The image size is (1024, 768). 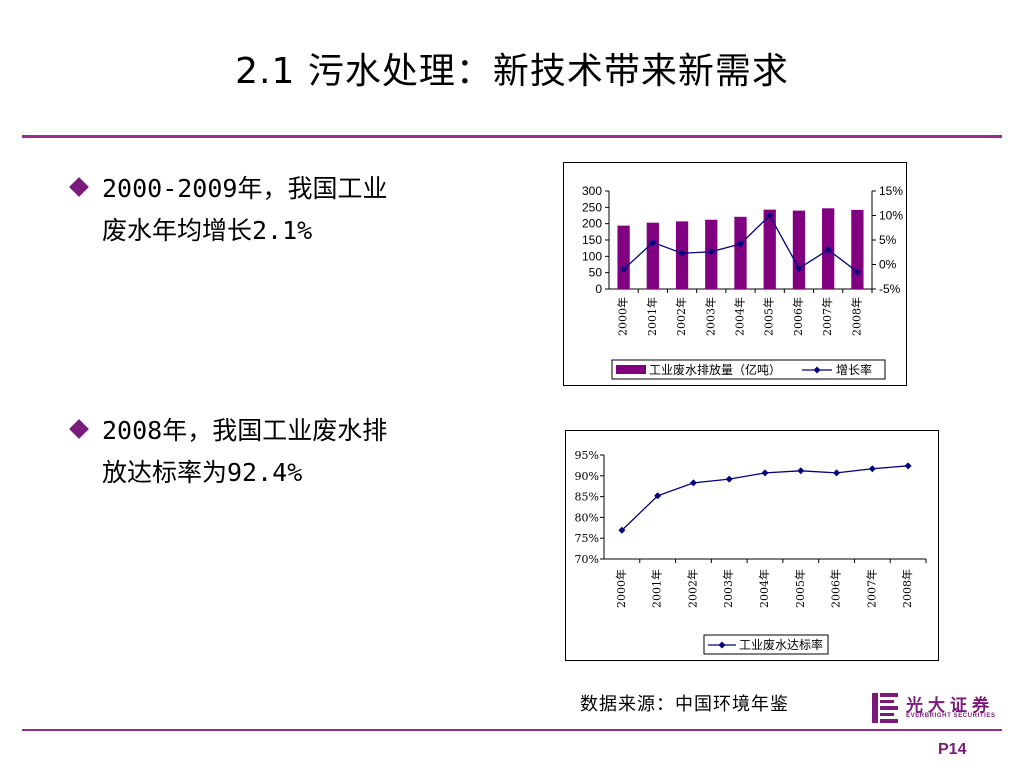 What do you see at coordinates (888, 265) in the screenshot?
I see `right-y-tick-label: 0%` at bounding box center [888, 265].